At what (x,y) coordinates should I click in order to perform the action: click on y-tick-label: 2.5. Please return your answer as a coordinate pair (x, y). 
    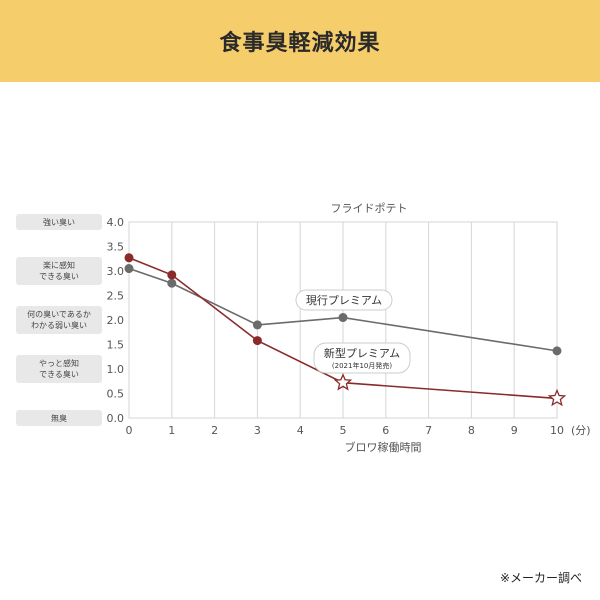
    Looking at the image, I should click on (116, 296).